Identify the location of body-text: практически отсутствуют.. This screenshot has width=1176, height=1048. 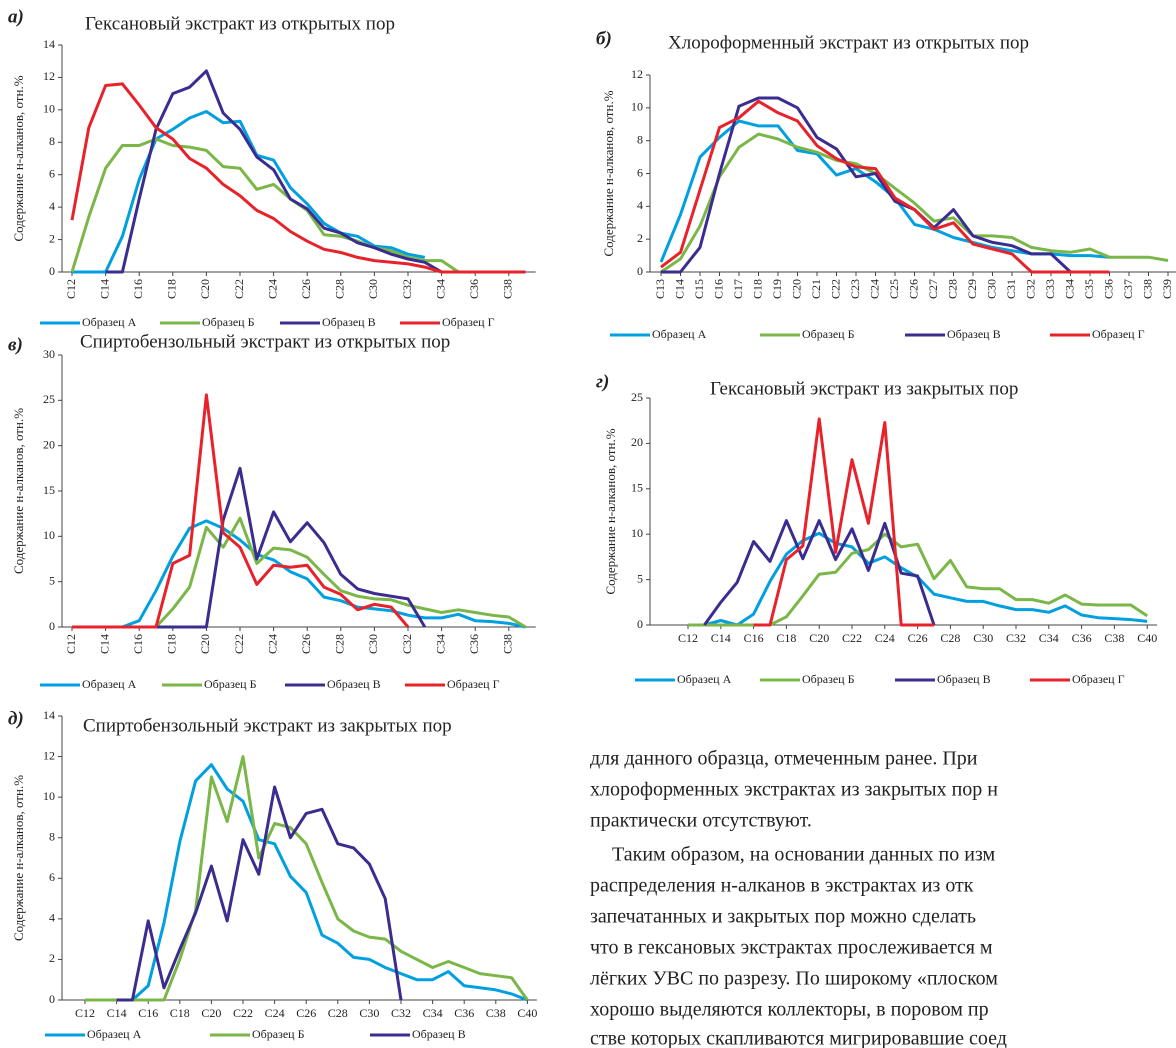
(701, 821).